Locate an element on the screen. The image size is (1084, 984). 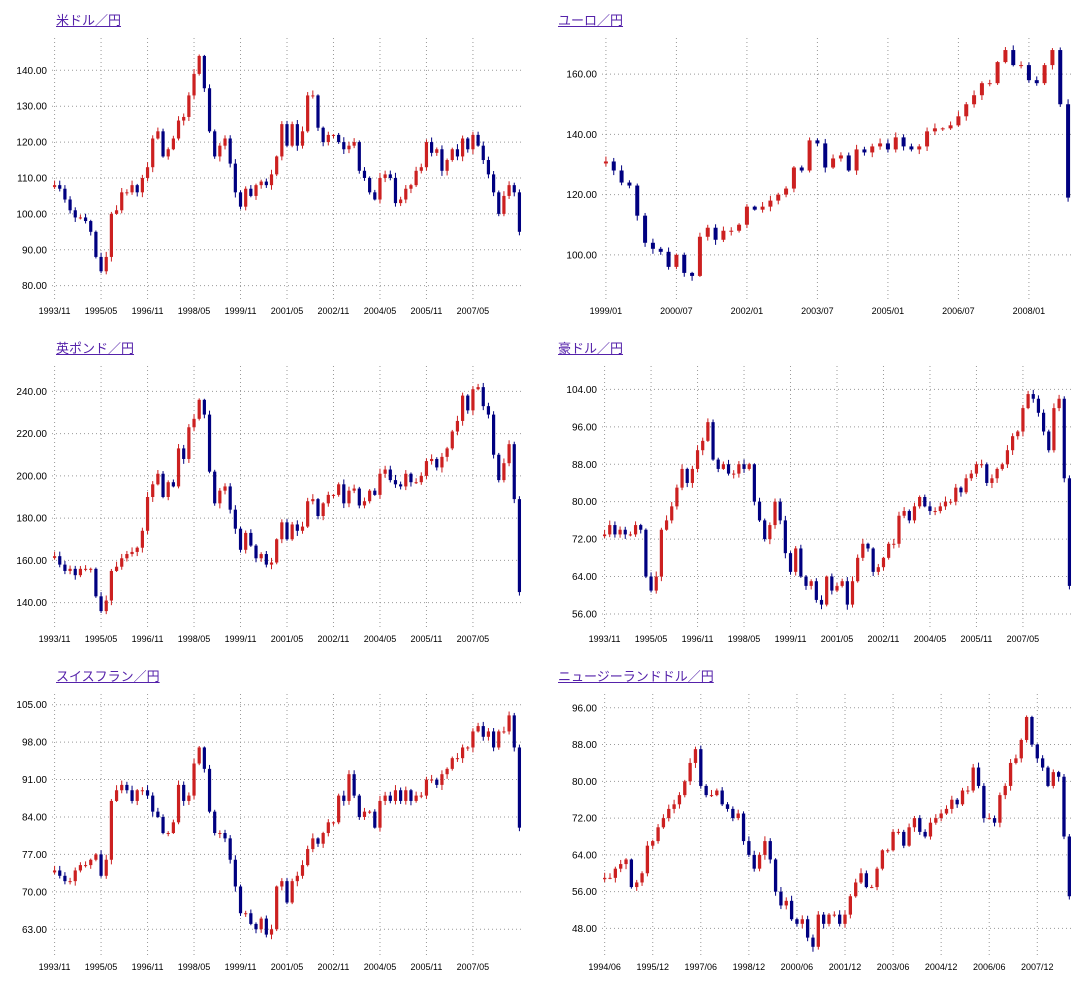
chart-title-aud-jpy-link: 豪ドル／円 is located at coordinates (591, 348).